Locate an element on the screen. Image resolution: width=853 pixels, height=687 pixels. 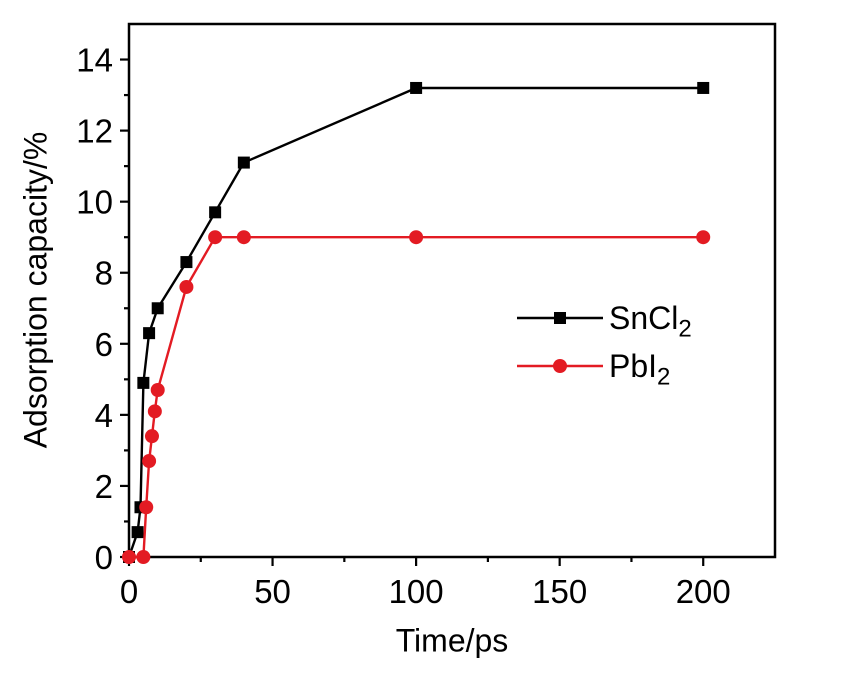
y-tick-label: 12 is located at coordinates (94, 131).